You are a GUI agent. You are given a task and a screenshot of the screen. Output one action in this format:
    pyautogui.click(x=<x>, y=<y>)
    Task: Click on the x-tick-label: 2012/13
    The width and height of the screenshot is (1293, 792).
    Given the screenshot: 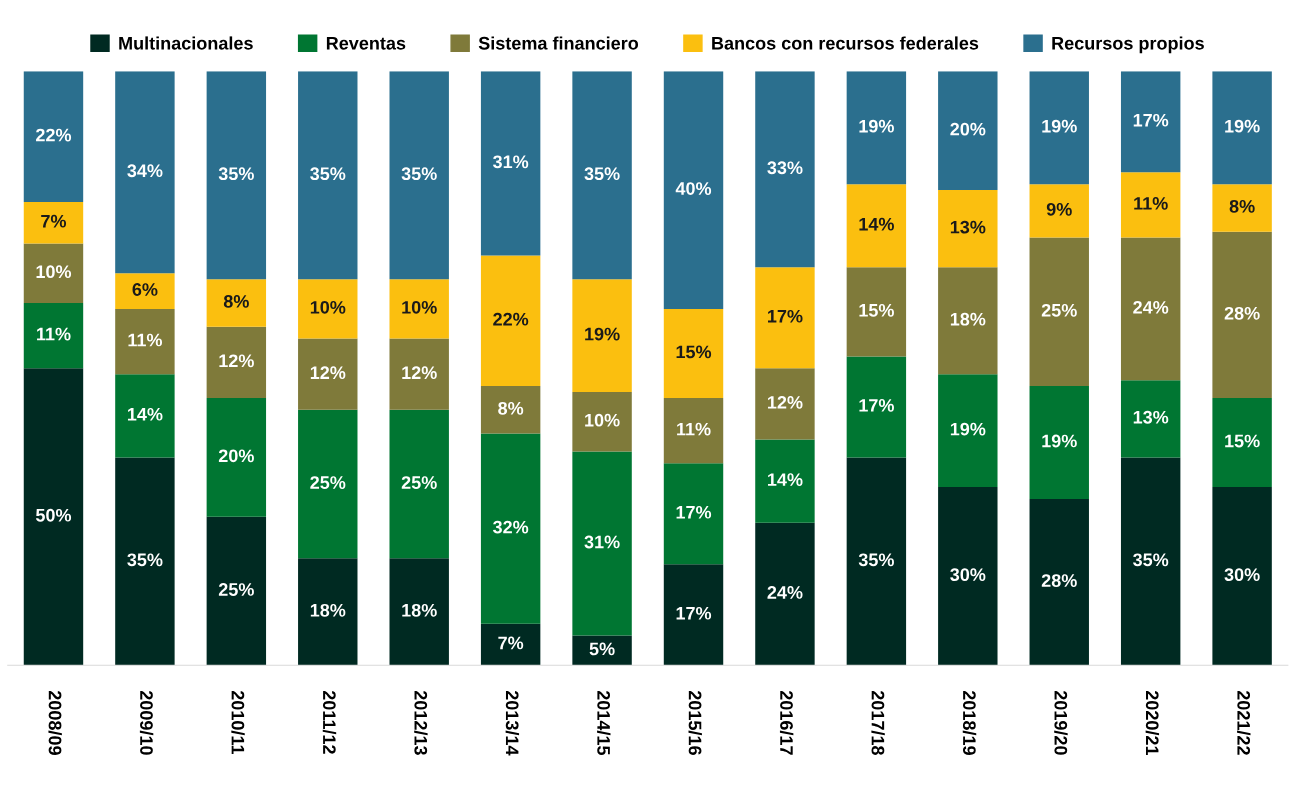 What is the action you would take?
    pyautogui.click(x=421, y=722)
    